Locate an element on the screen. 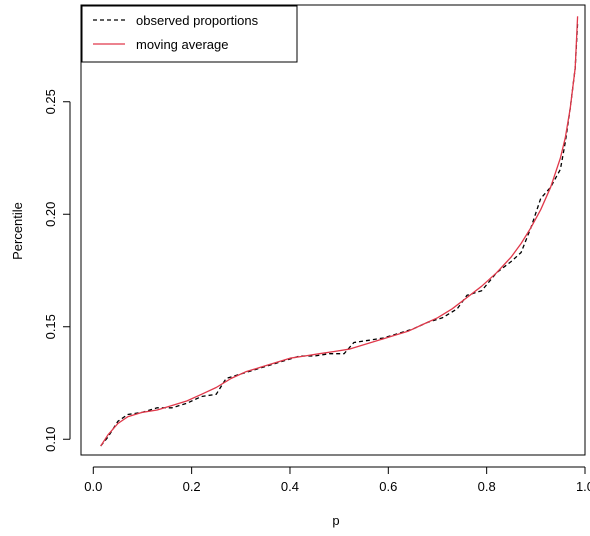 The width and height of the screenshot is (590, 536). x-tick-label: 0.2 is located at coordinates (192, 486).